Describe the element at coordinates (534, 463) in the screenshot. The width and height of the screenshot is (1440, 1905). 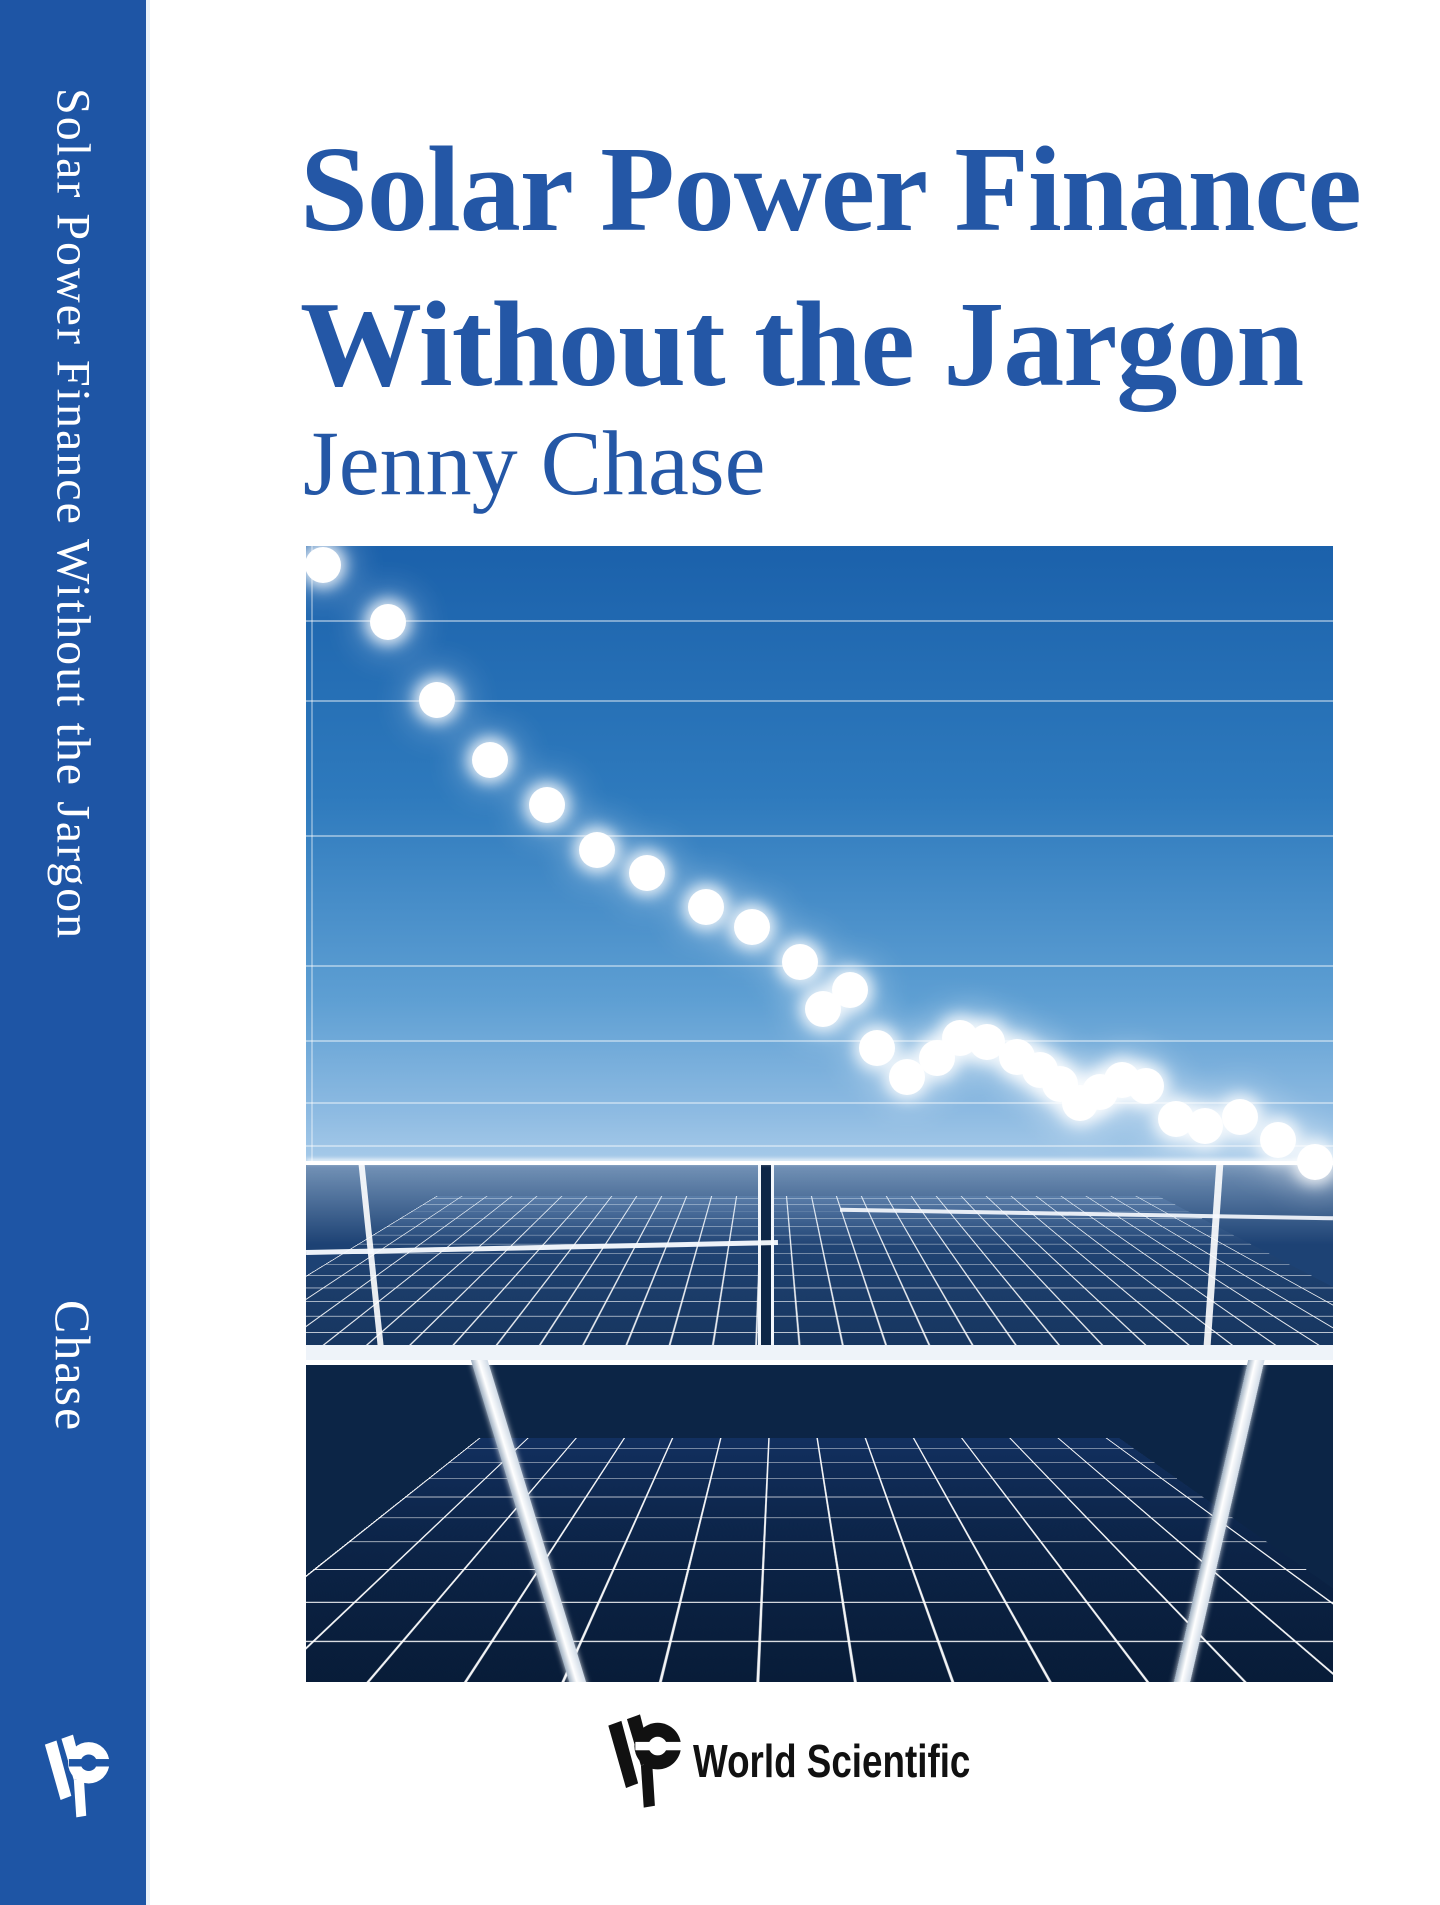
I see `author-name: Jenny Chase` at that location.